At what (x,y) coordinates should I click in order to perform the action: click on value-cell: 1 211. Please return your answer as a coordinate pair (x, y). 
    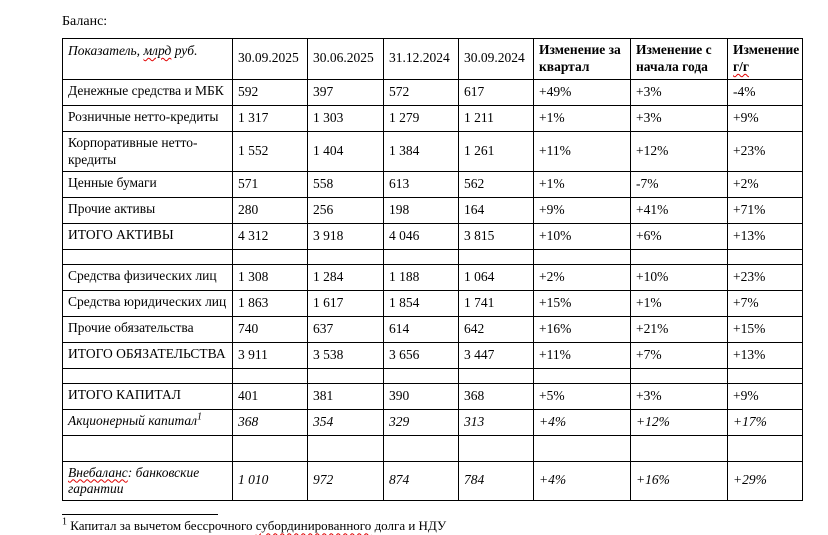
    Looking at the image, I should click on (496, 118).